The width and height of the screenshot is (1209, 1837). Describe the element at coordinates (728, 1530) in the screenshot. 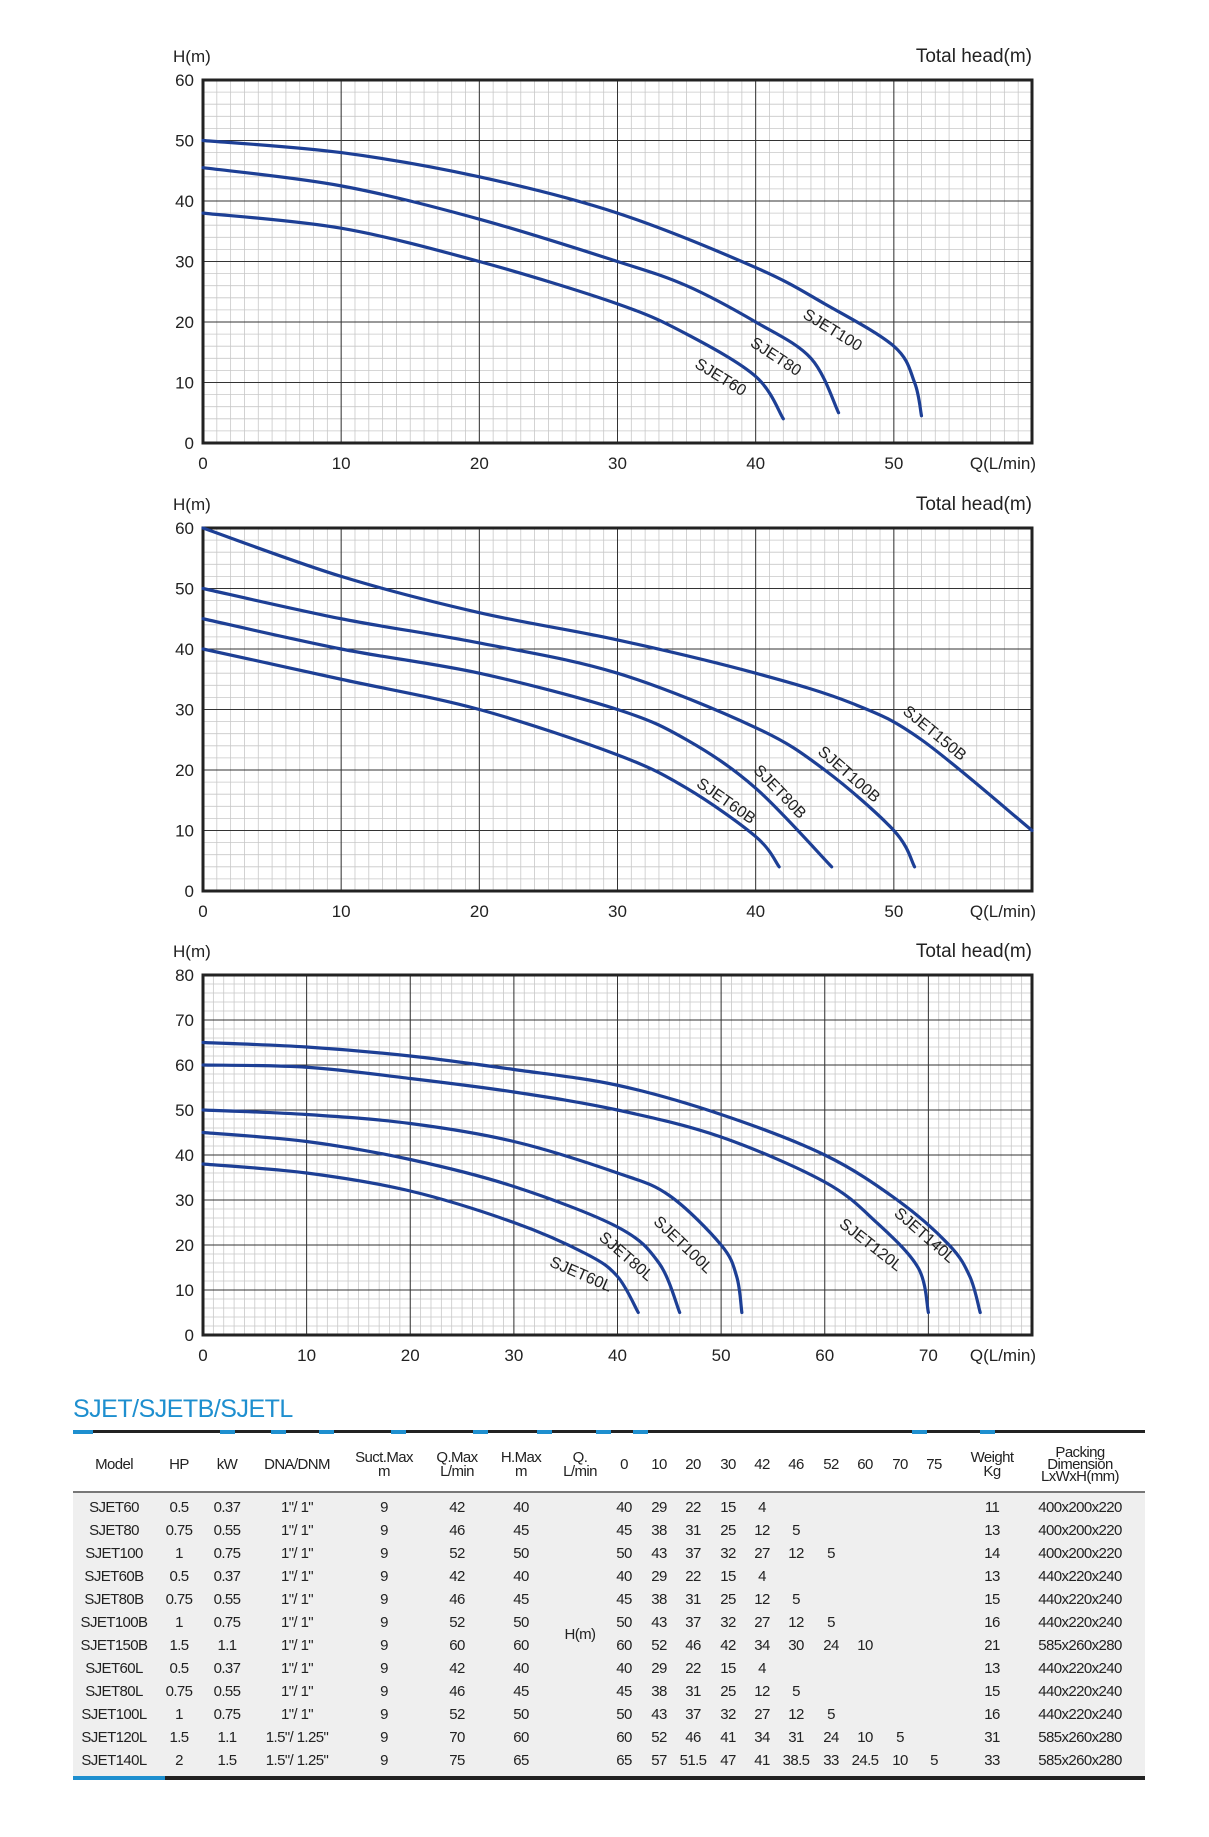

I see `row-head-value: 25` at that location.